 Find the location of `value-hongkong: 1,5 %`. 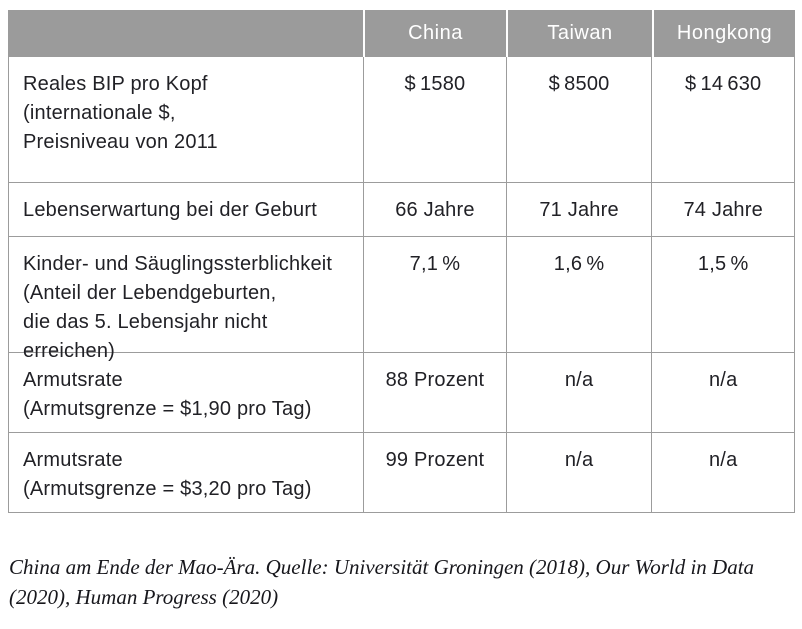

value-hongkong: 1,5 % is located at coordinates (722, 294).